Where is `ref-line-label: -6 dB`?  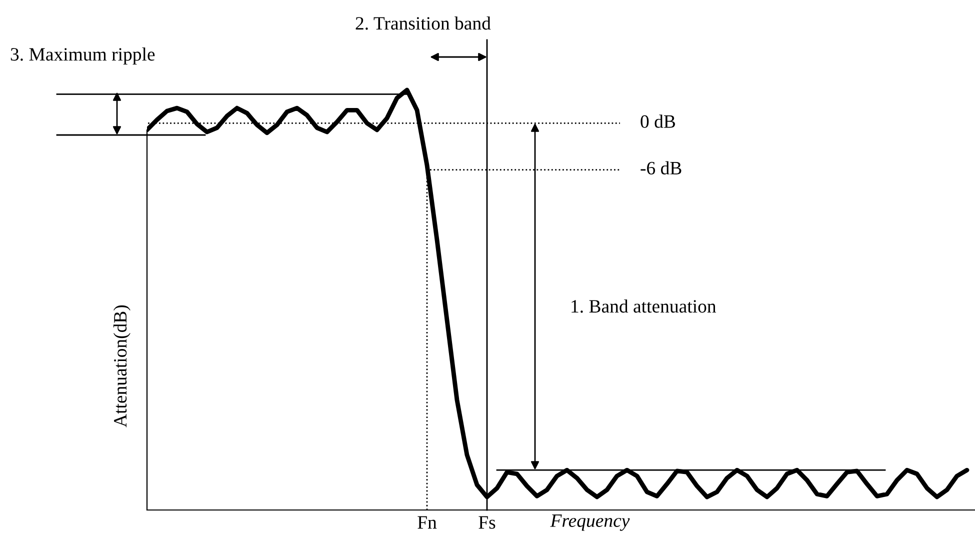 ref-line-label: -6 dB is located at coordinates (661, 167).